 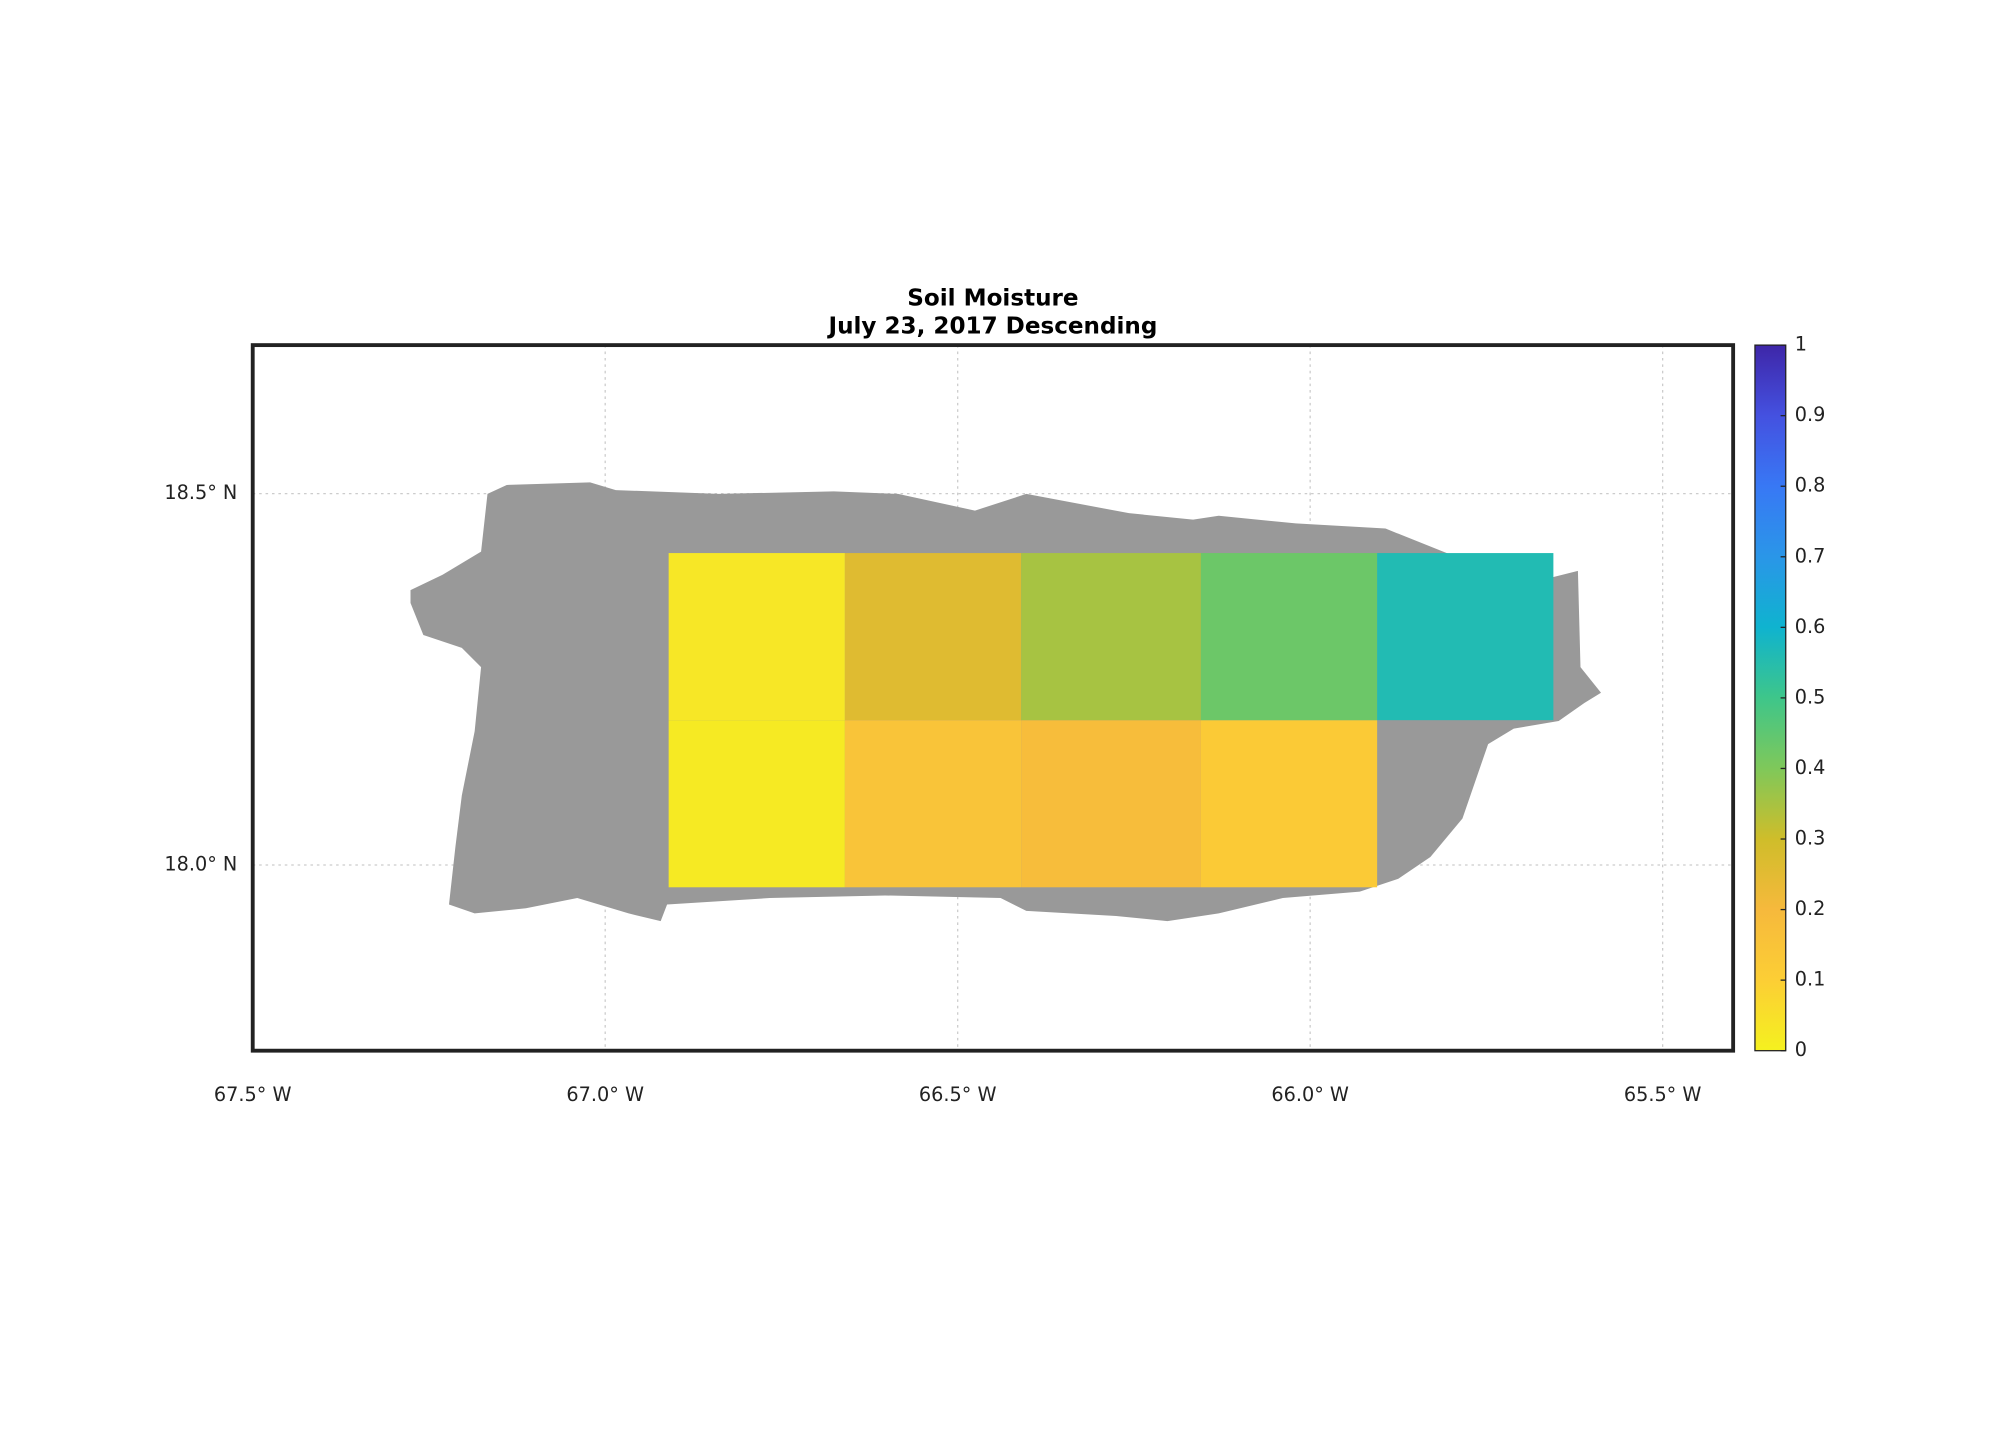 I want to click on x-tick-label: 66.5° W, so click(x=958, y=1094).